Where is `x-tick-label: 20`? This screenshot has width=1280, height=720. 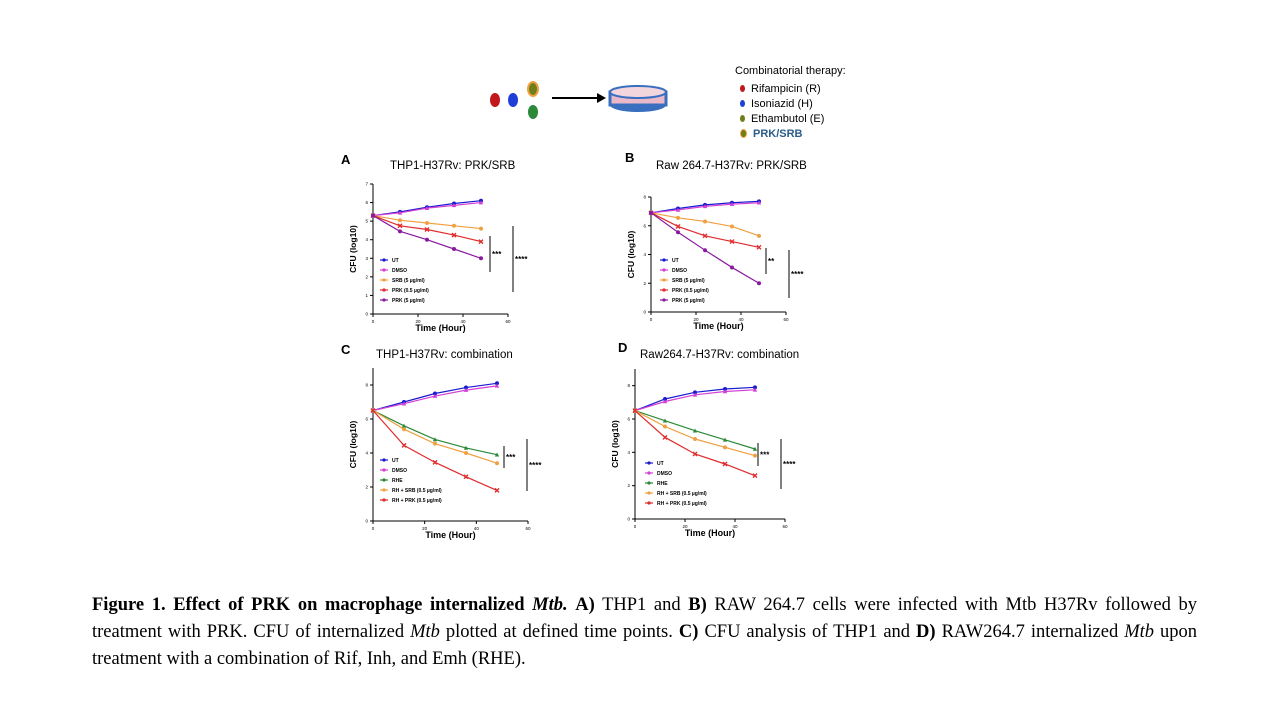
x-tick-label: 20 is located at coordinates (418, 321).